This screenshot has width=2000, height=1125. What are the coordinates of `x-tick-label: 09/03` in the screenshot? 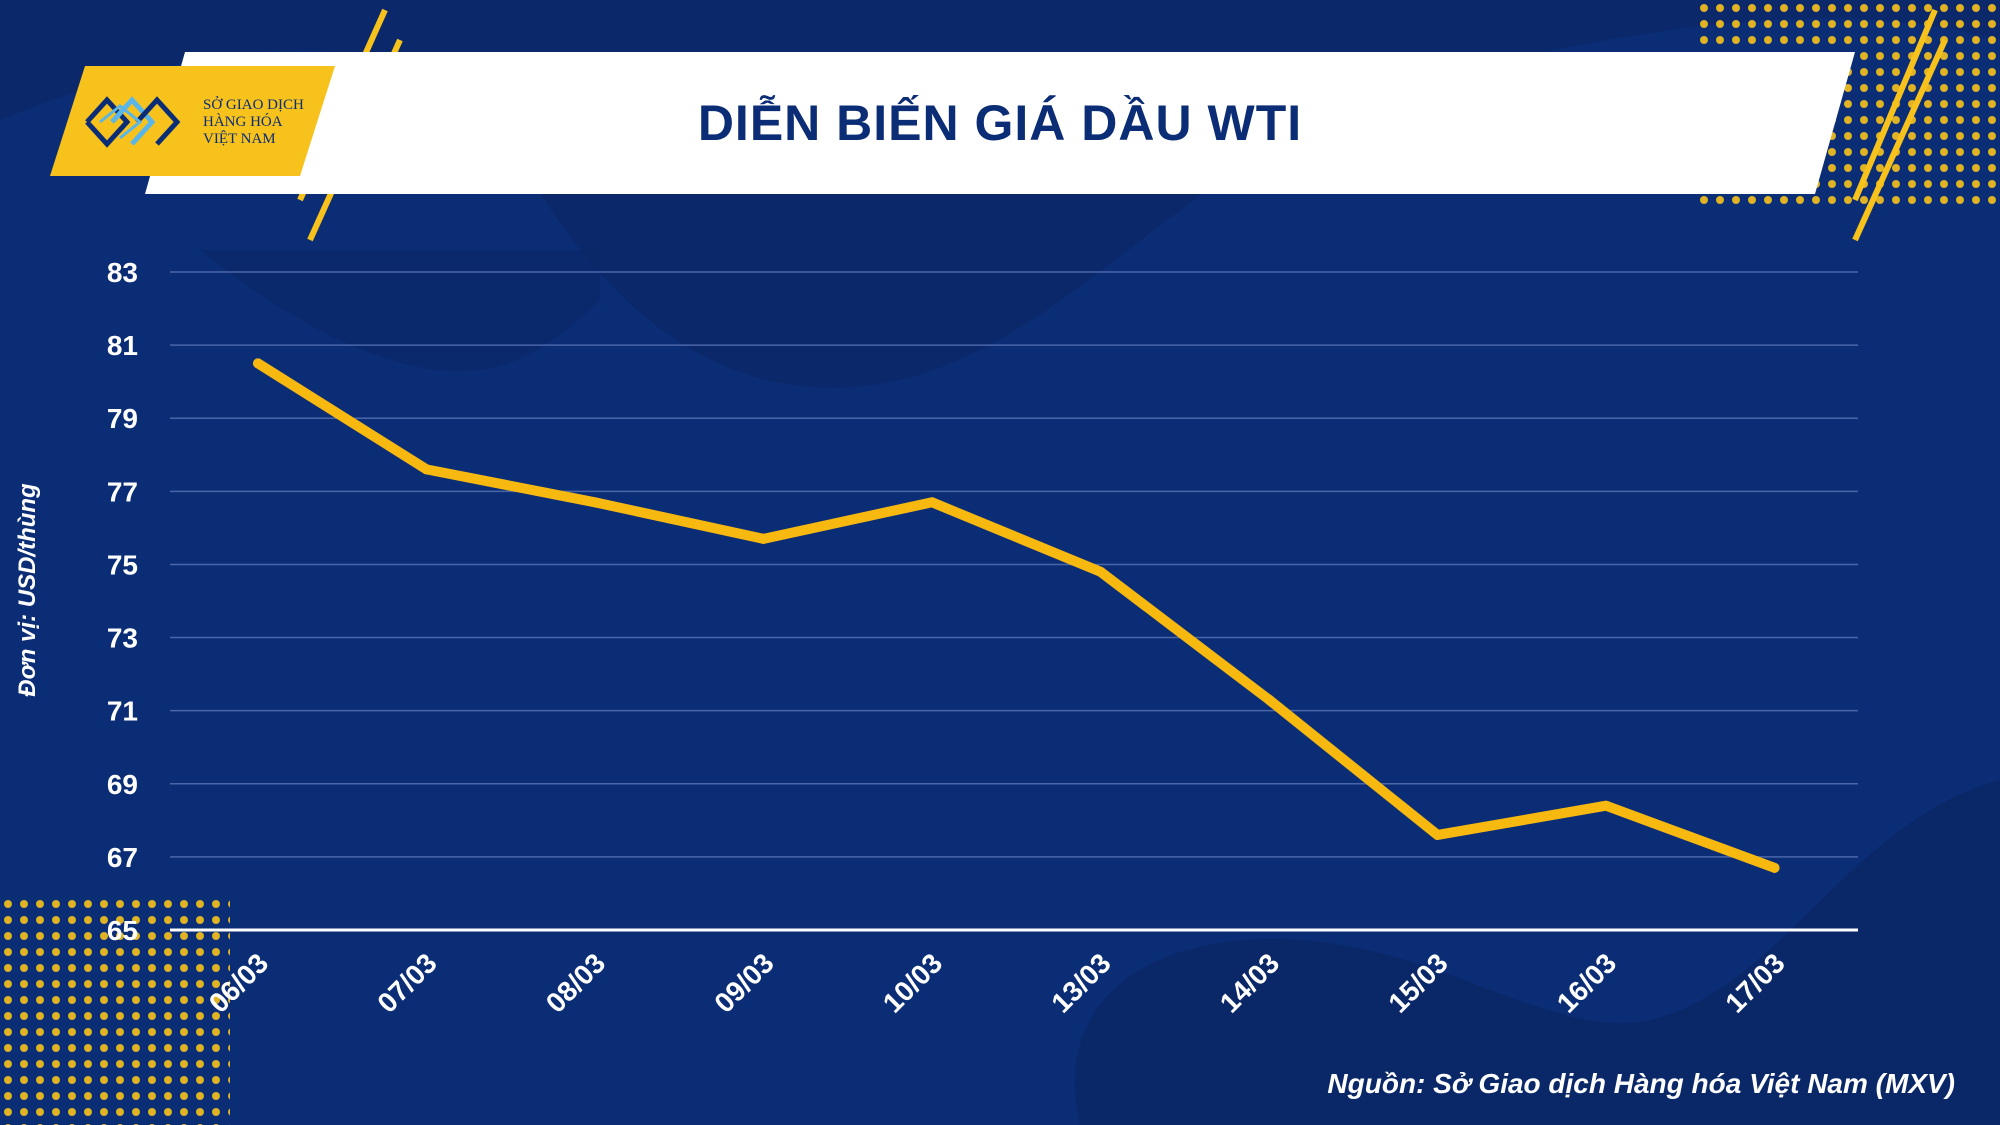 It's located at (743, 982).